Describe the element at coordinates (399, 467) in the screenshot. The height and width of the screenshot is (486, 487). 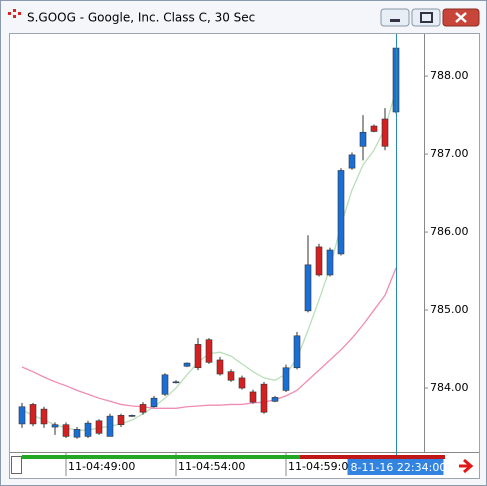
I see `cursor-label: 8-11-16 22:34:00` at that location.